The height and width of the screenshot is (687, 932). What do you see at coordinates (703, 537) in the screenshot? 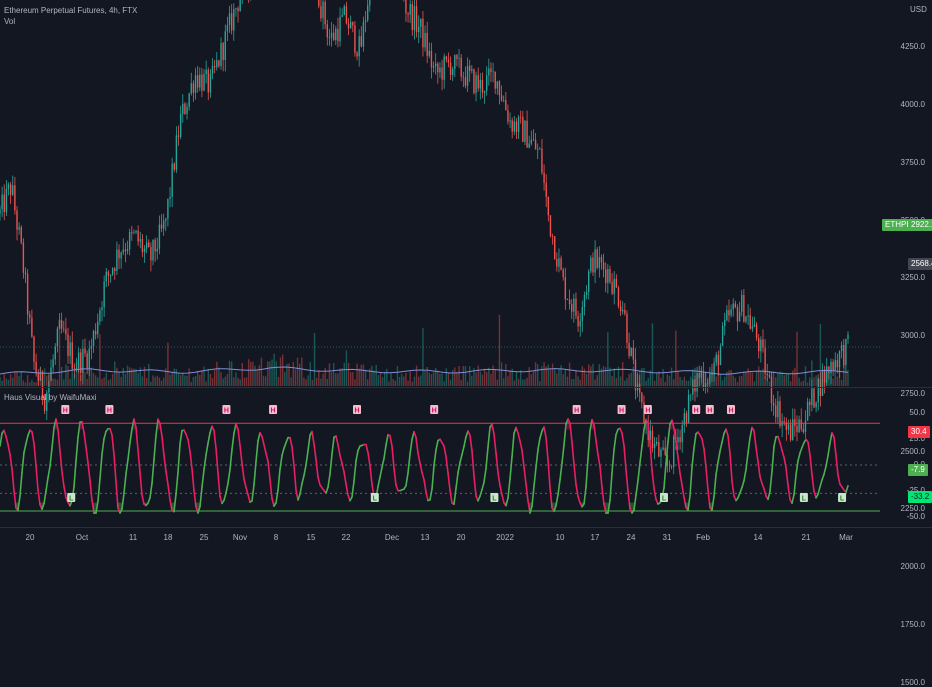
I see `time-axis-tick: Feb` at bounding box center [703, 537].